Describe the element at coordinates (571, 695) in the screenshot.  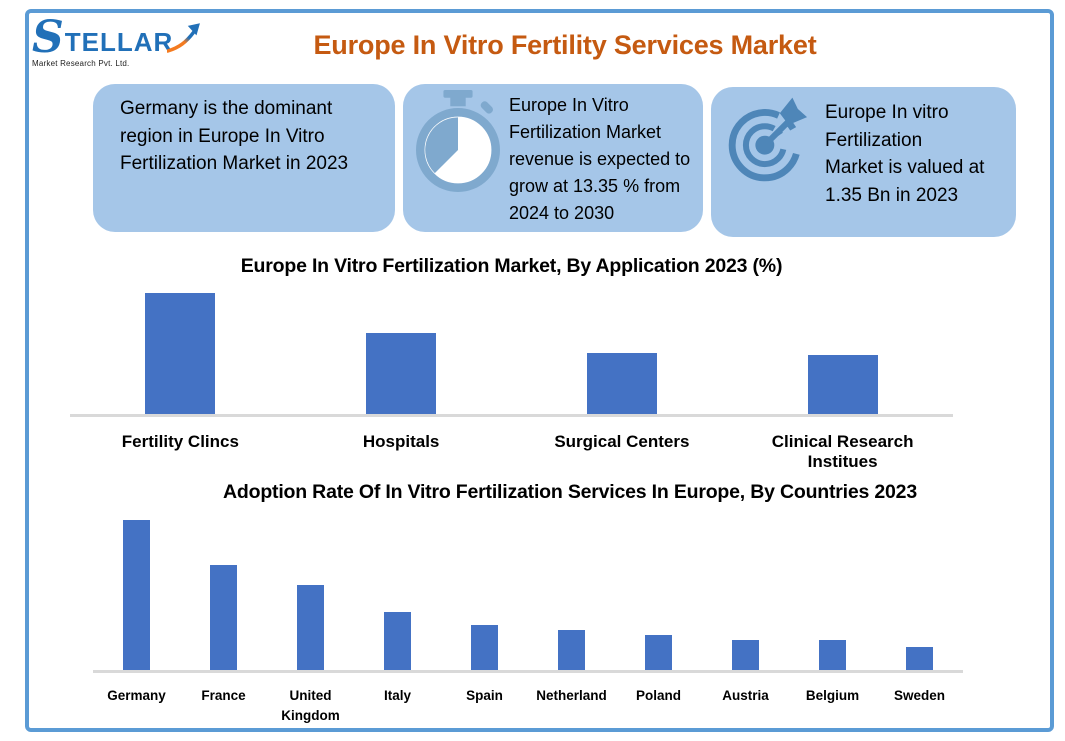
I see `category-label: Netherland` at that location.